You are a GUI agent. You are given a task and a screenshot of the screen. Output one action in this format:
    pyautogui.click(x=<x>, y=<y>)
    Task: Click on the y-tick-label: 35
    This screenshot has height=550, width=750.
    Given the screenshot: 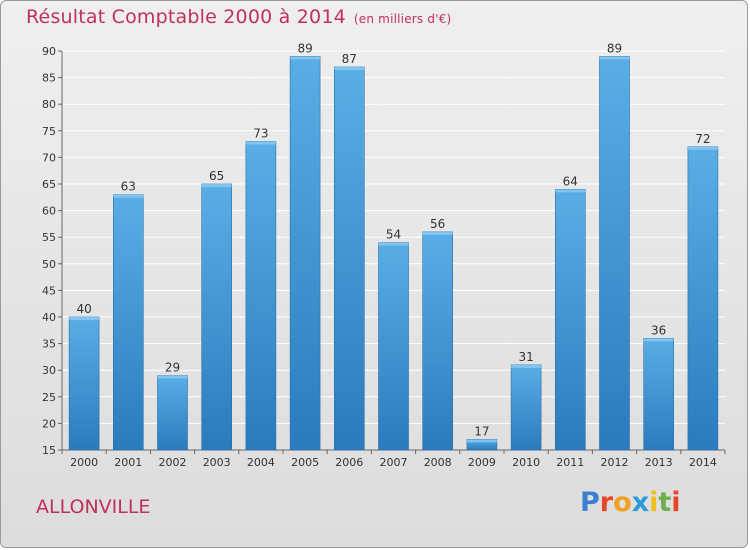 What is the action you would take?
    pyautogui.click(x=49, y=344)
    